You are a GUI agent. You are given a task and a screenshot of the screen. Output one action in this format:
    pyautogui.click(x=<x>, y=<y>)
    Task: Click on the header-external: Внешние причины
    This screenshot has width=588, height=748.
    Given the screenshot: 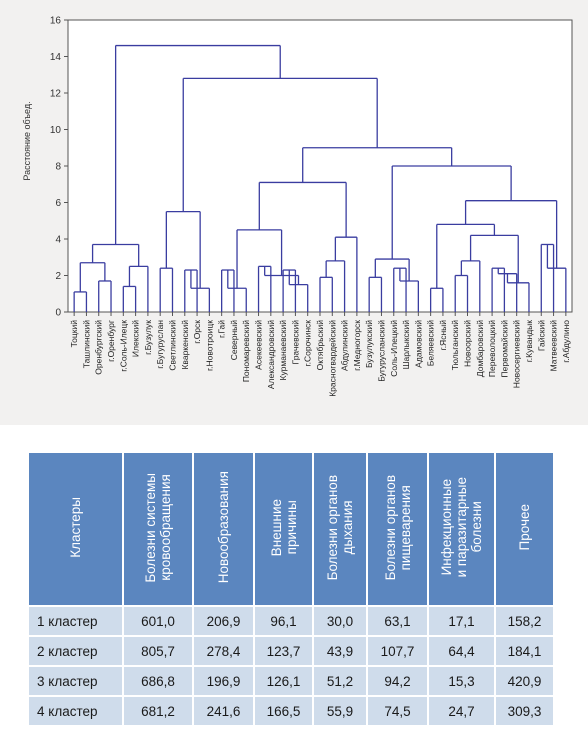 What is the action you would take?
    pyautogui.click(x=283, y=529)
    